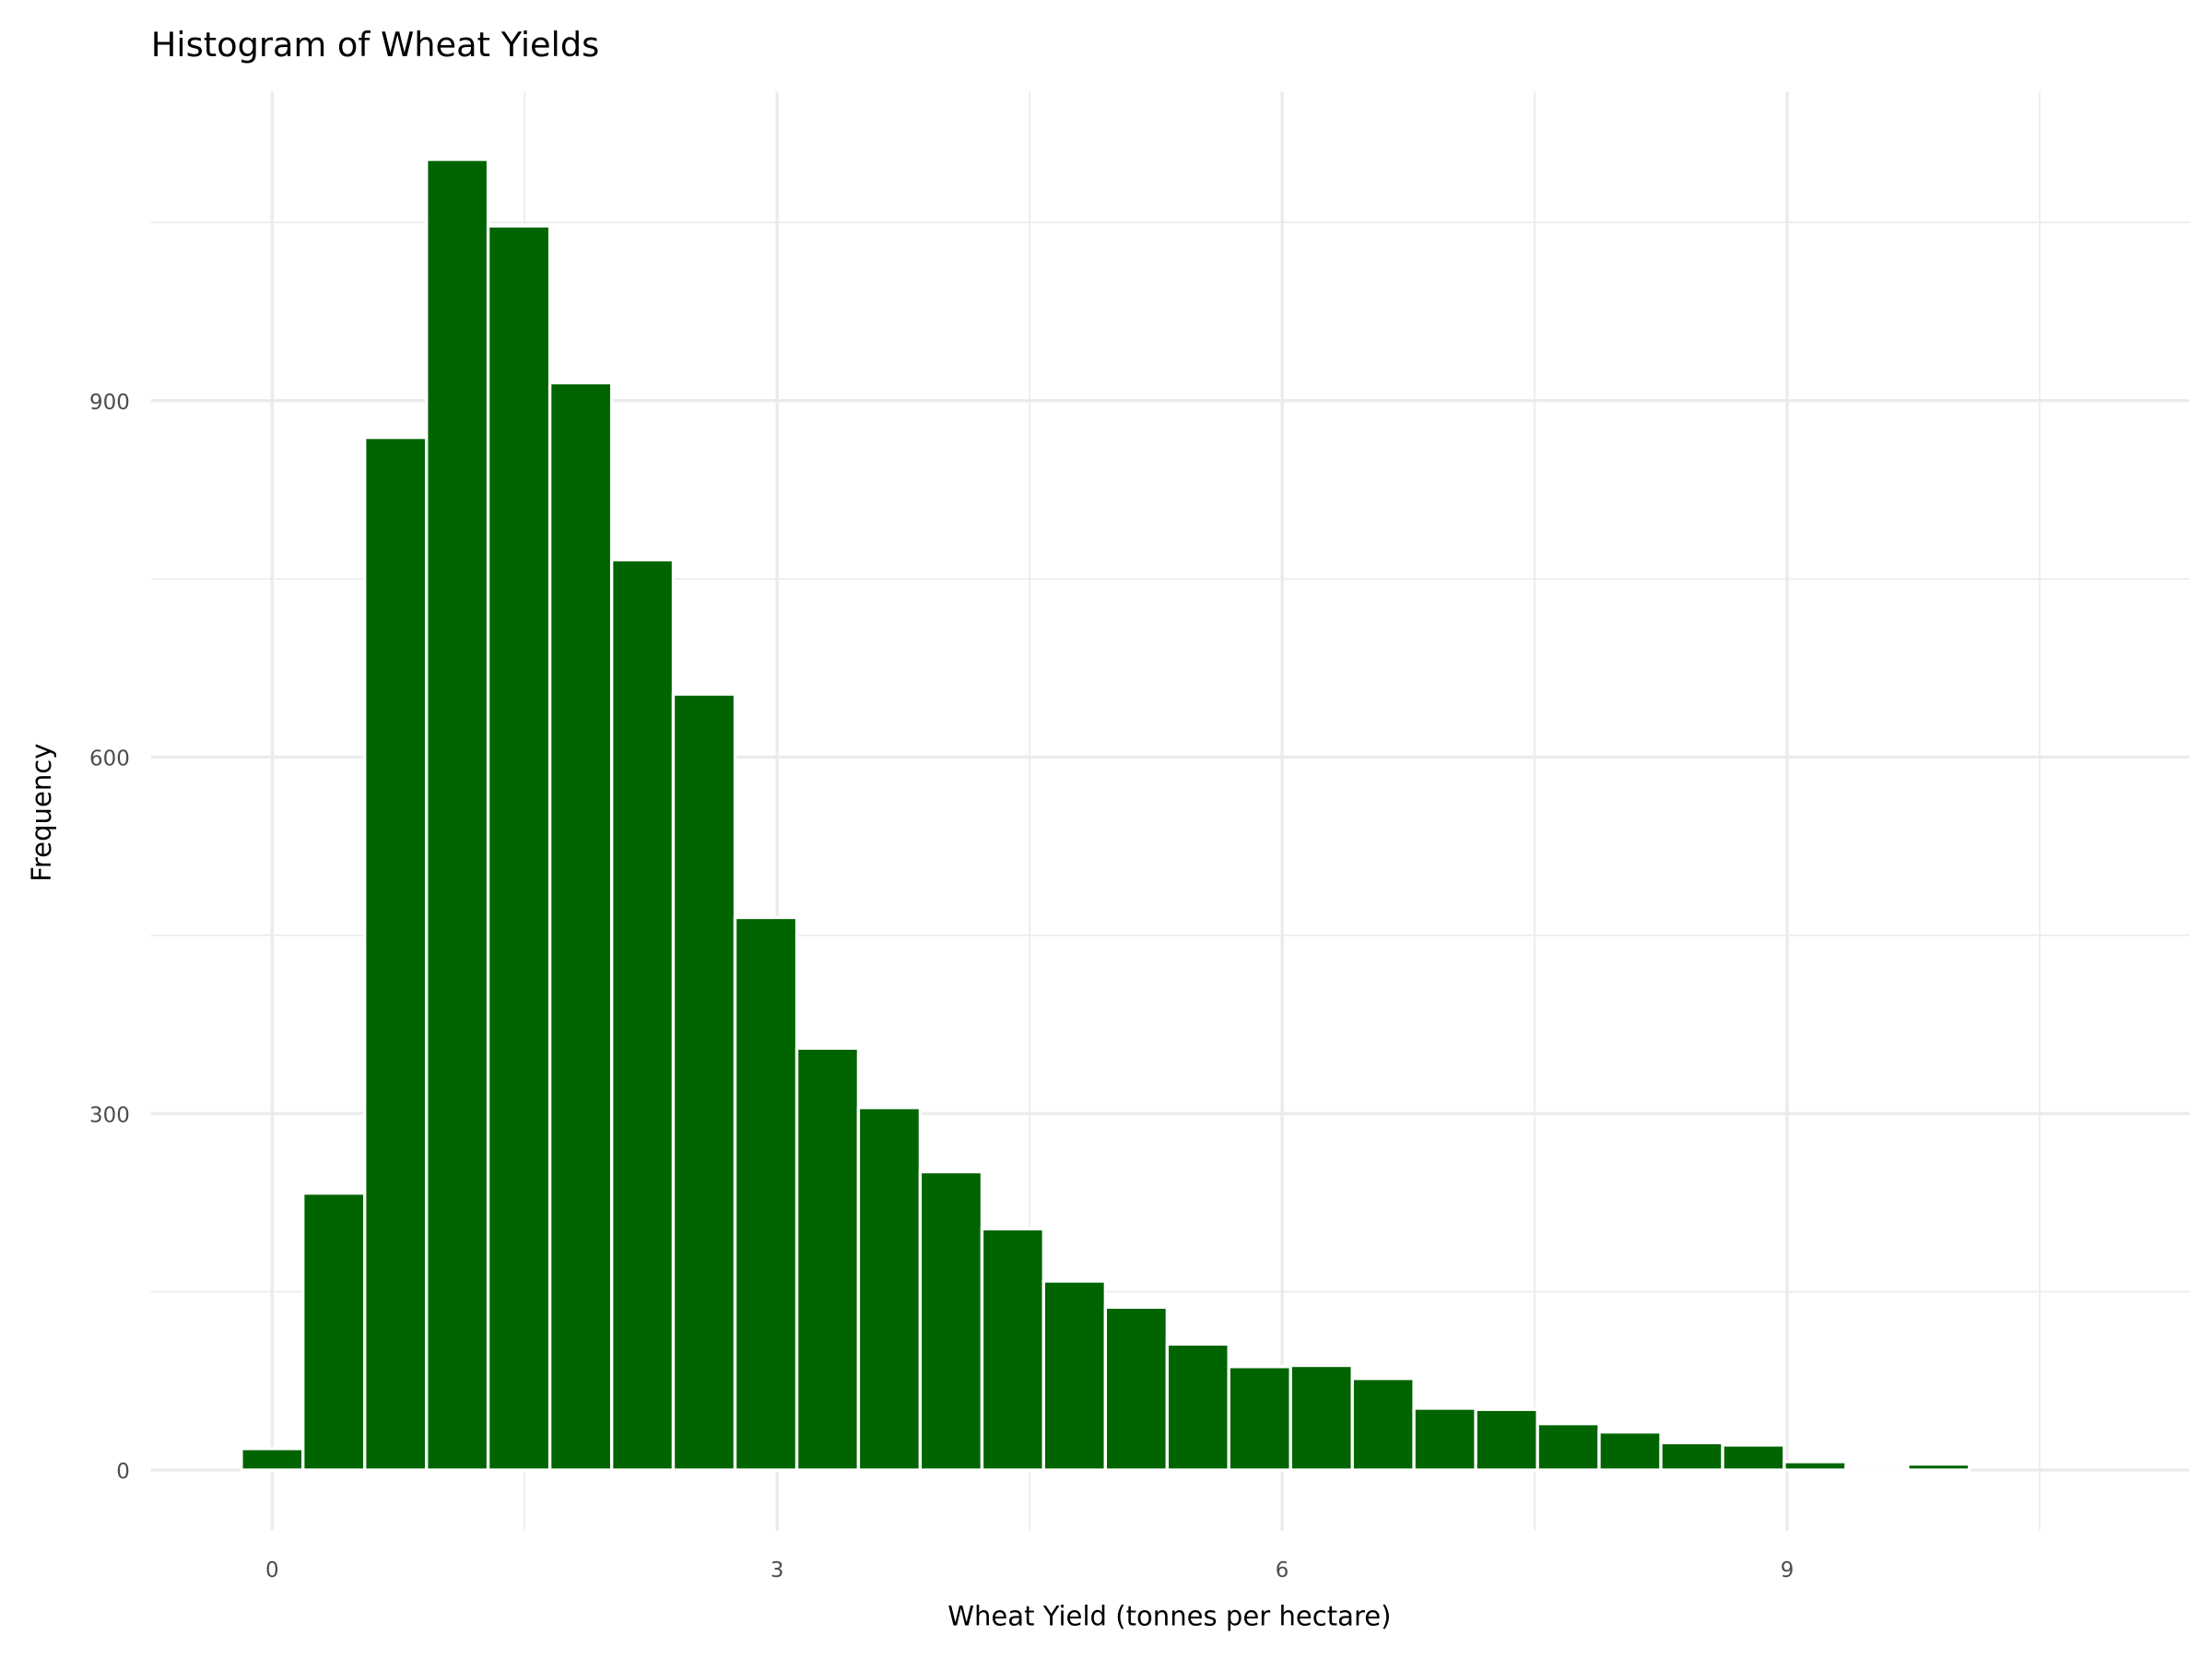 The width and height of the screenshot is (2212, 1659). Describe the element at coordinates (109, 1115) in the screenshot. I see `y-tick-label: 300` at that location.